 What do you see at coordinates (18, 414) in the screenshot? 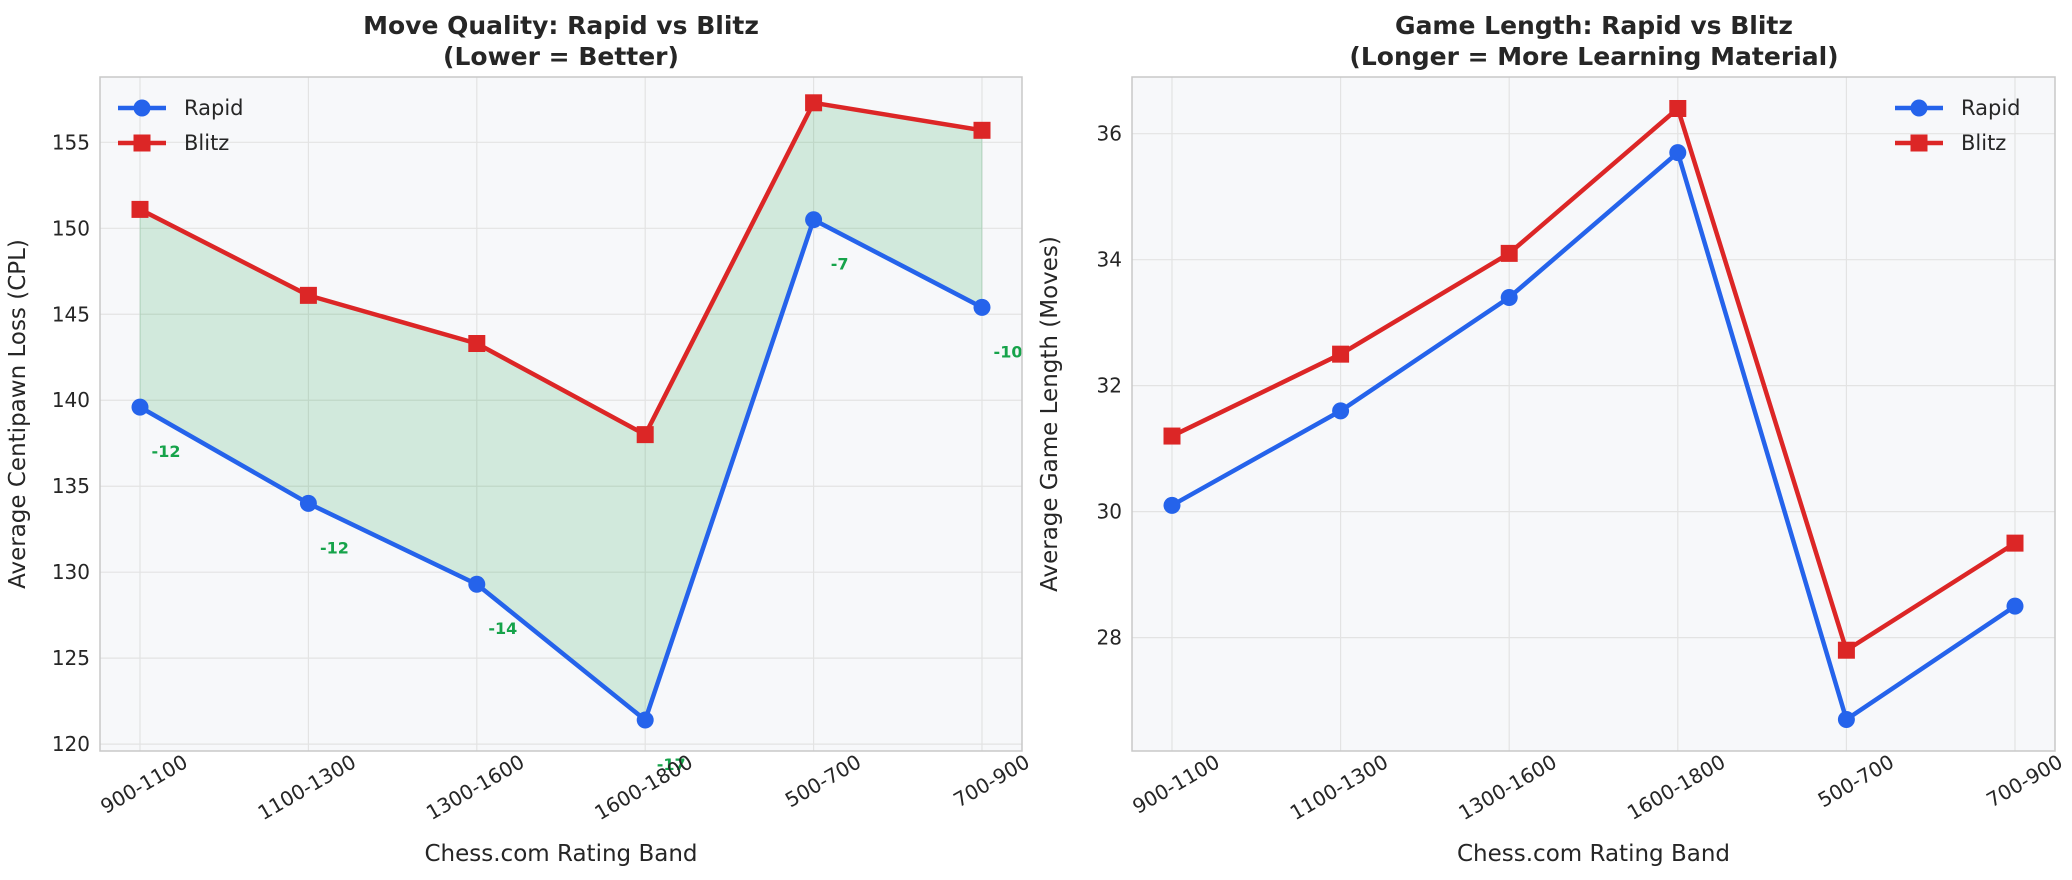
I see `y-axis-label: Average Centipawn Loss (CPL)` at bounding box center [18, 414].